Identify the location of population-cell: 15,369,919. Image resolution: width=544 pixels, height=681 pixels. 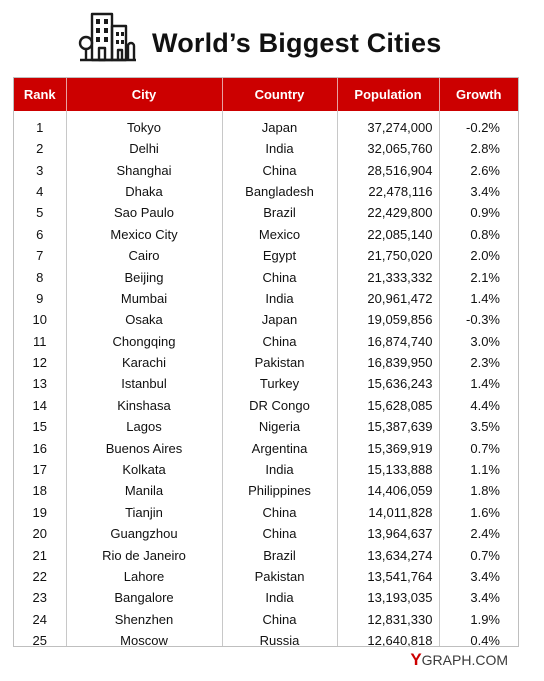
(388, 448).